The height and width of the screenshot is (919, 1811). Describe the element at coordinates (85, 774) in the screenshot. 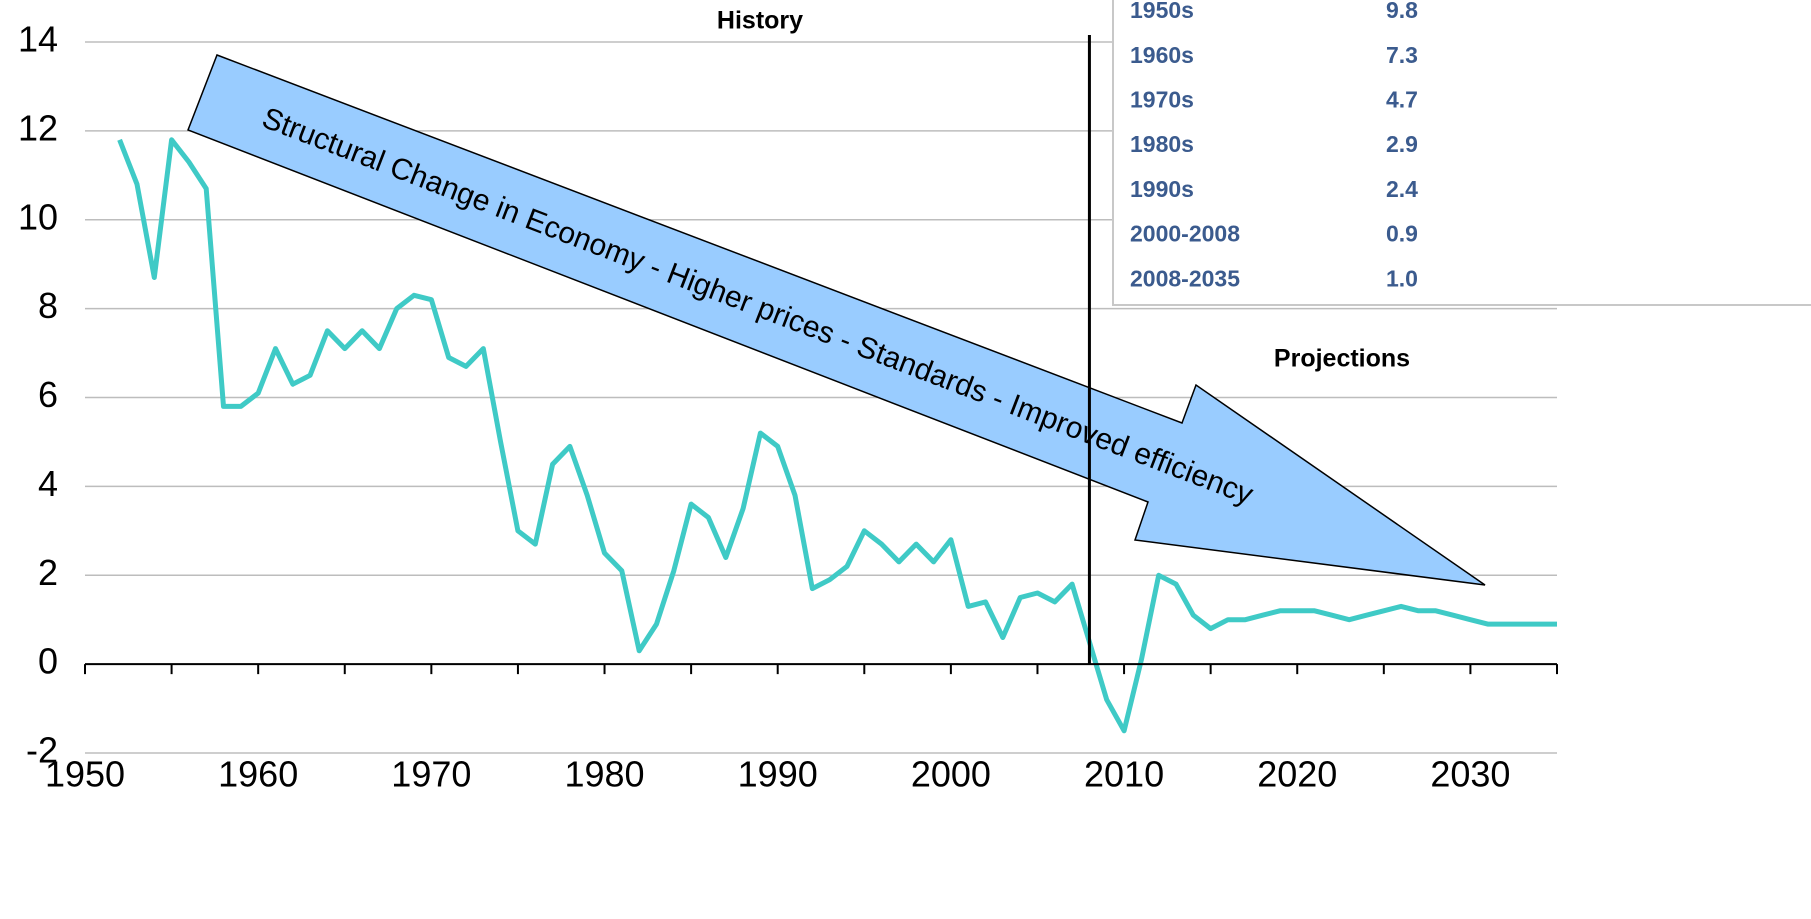

I see `x-tick-label: 1950` at that location.